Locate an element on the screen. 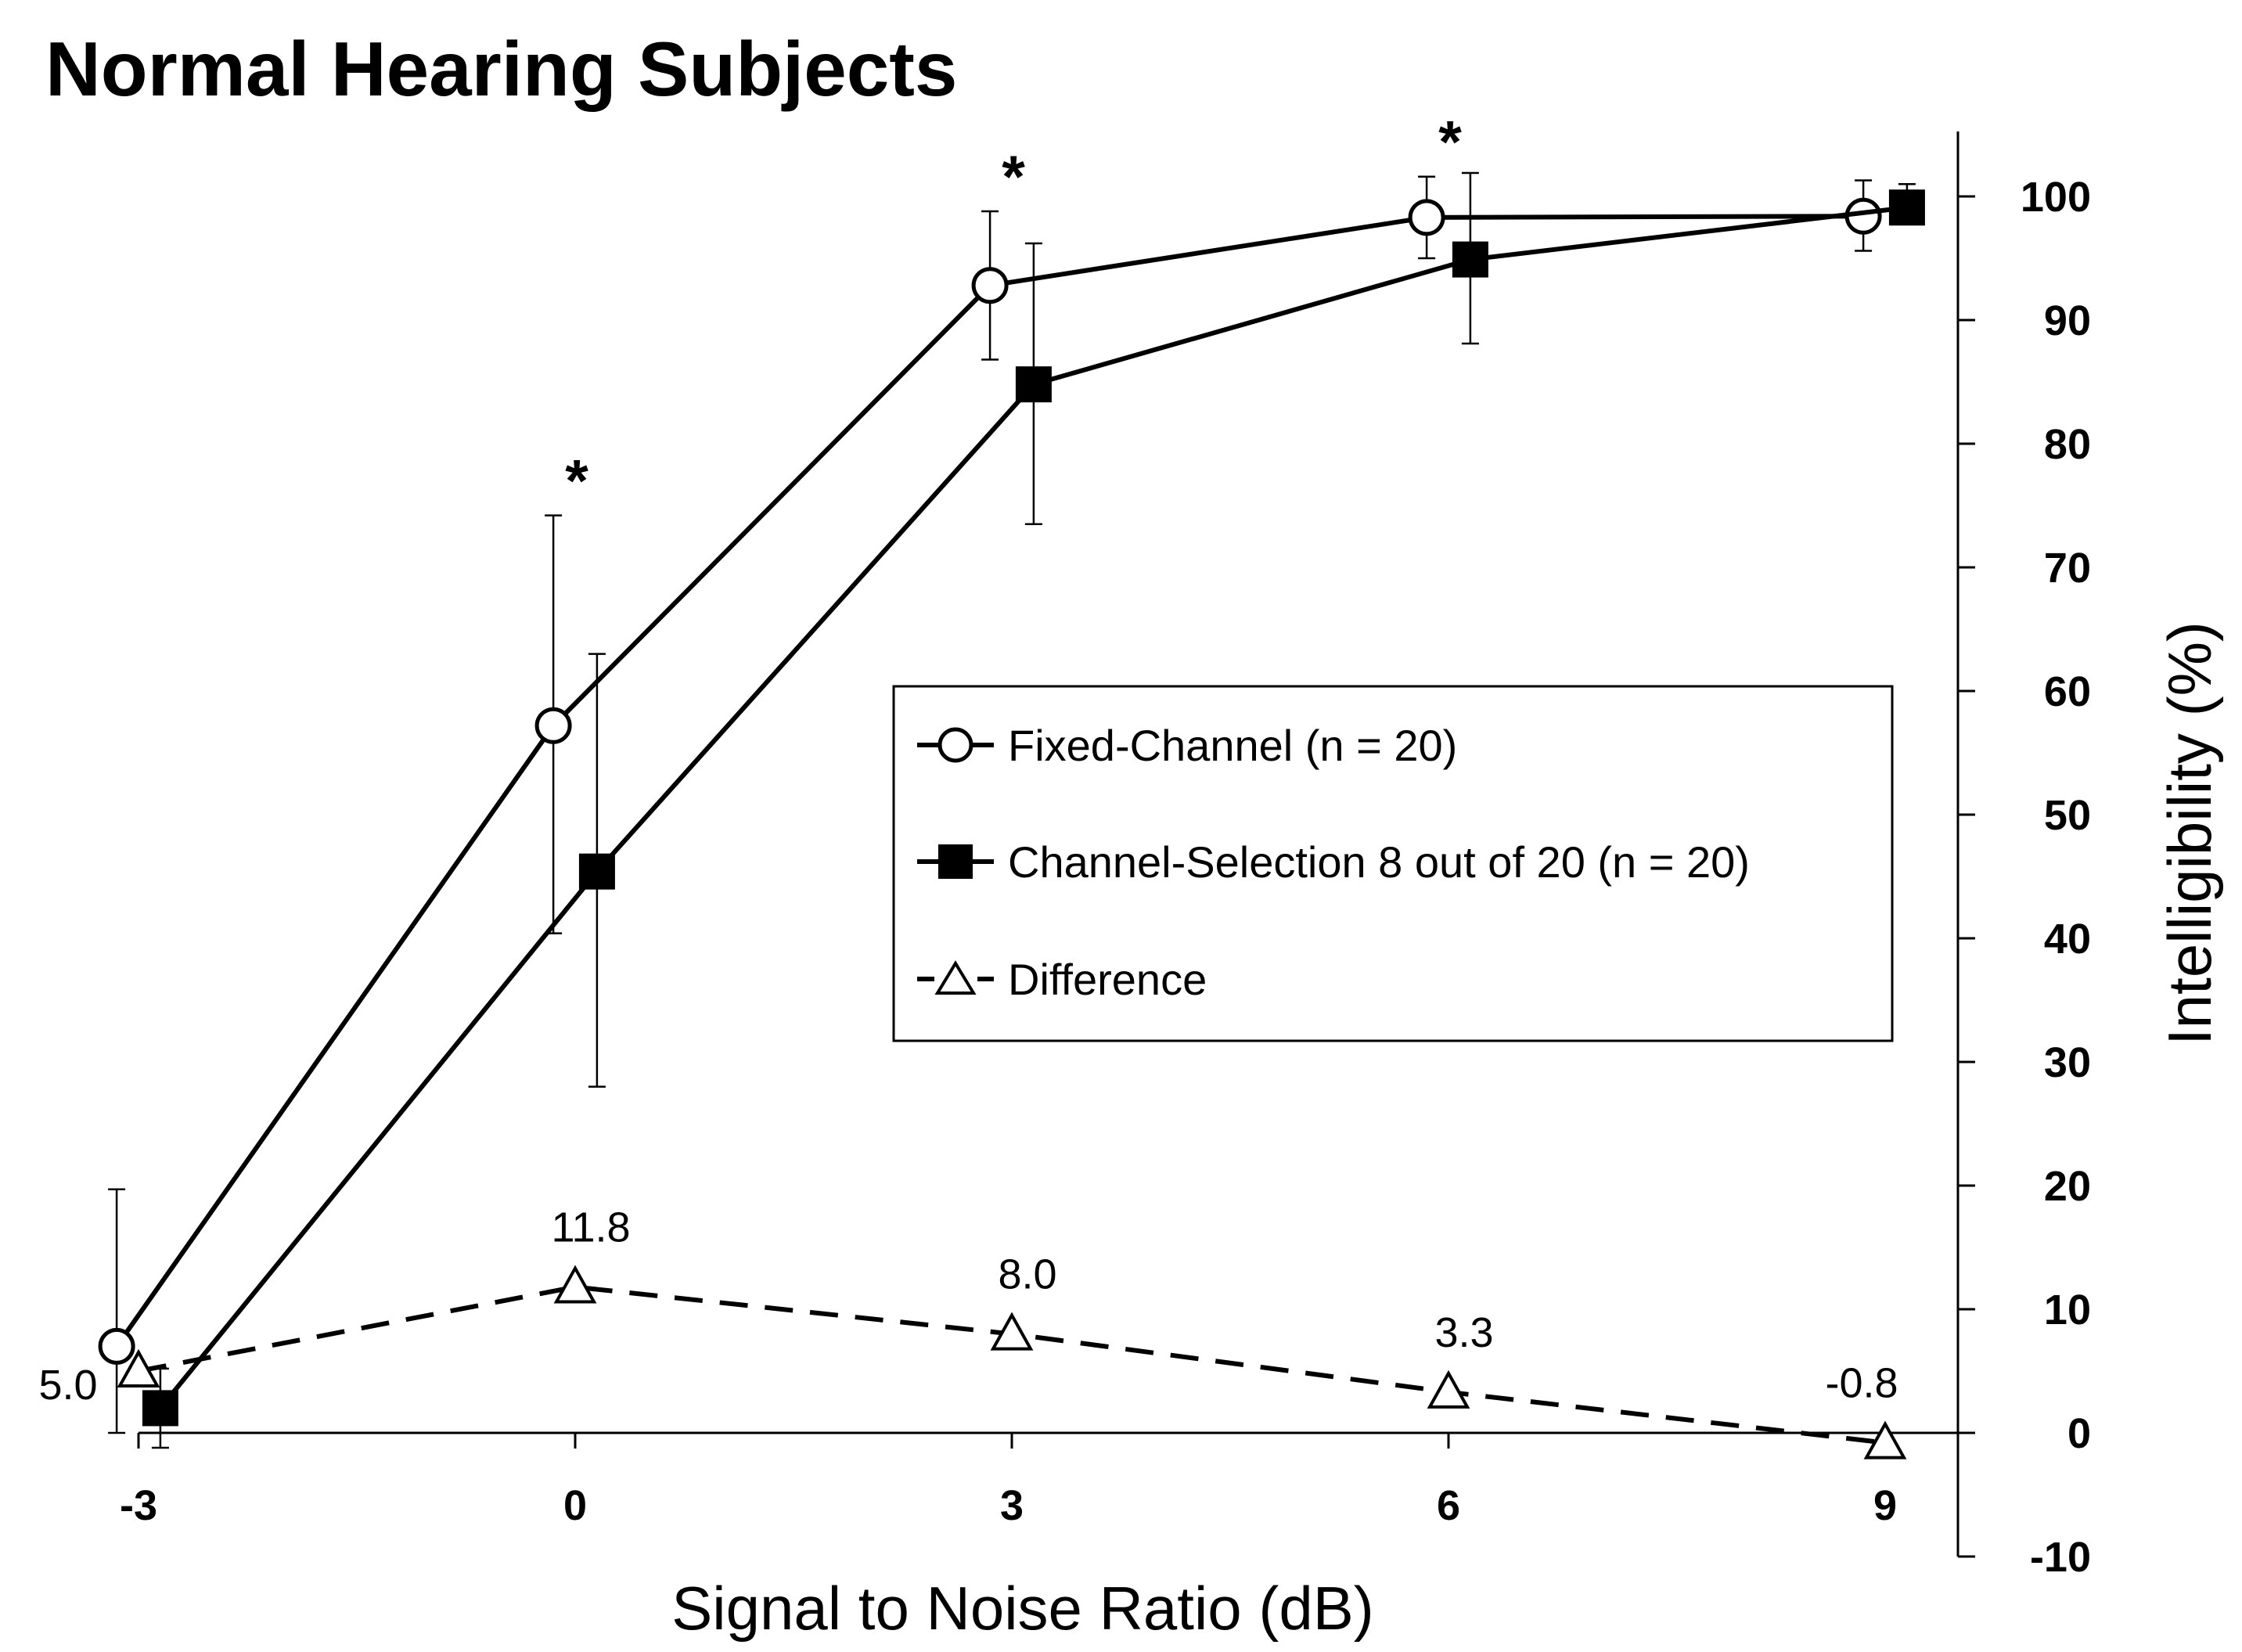 Image resolution: width=2242 pixels, height=1652 pixels. x-axis-title: Signal to Noise Ratio (dB) is located at coordinates (1022, 1608).